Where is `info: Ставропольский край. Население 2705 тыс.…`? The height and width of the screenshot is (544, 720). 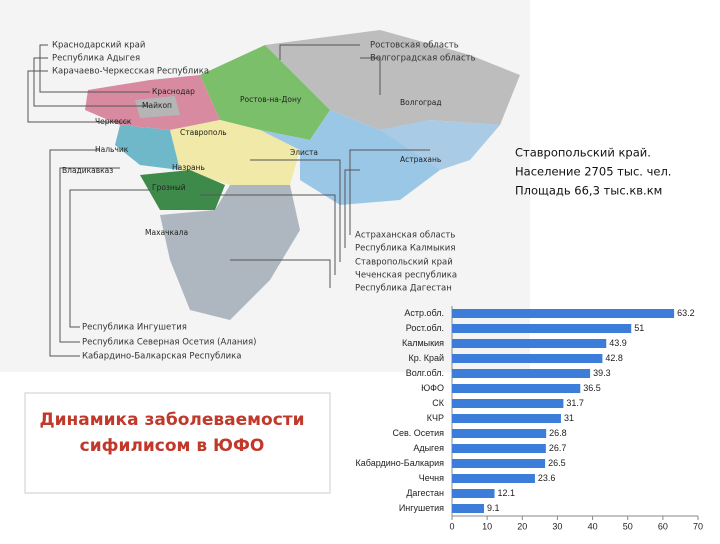
info: Ставропольский край. Население 2705 тыс.… is located at coordinates (593, 172).